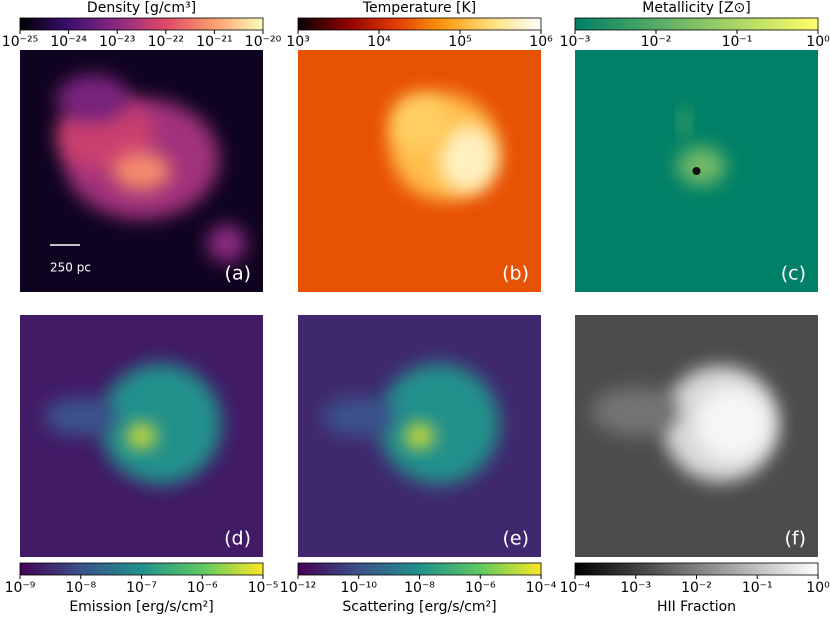  Describe the element at coordinates (214, 42) in the screenshot. I see `colorbar-tick-label: 10⁻²¹` at that location.